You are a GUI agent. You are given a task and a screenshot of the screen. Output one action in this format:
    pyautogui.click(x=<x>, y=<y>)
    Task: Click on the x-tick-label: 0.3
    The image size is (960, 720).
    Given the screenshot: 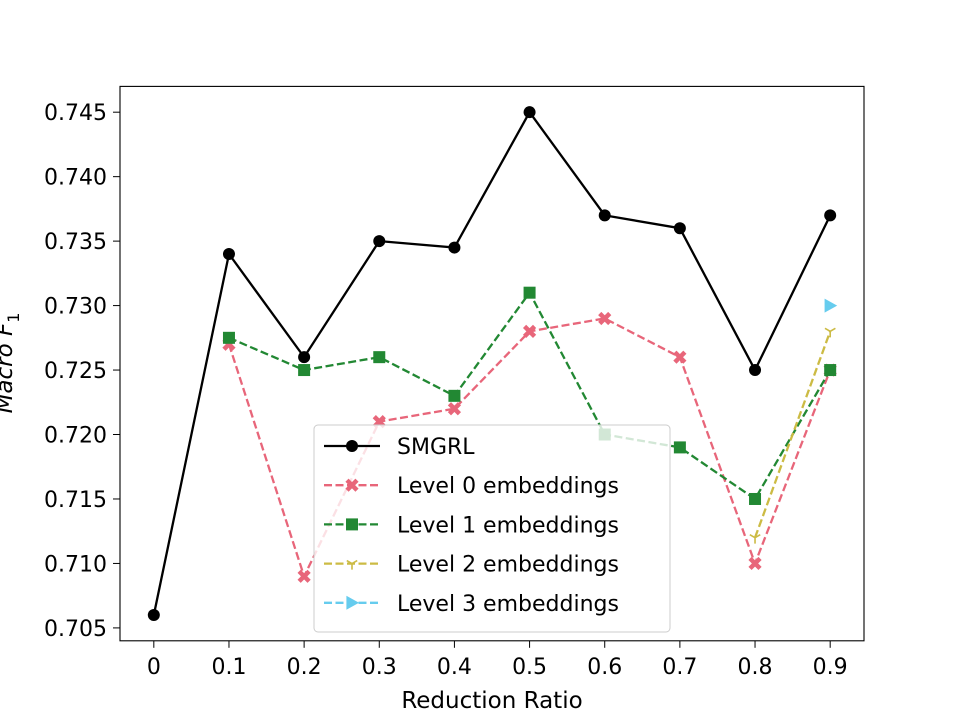 What is the action you would take?
    pyautogui.click(x=379, y=667)
    